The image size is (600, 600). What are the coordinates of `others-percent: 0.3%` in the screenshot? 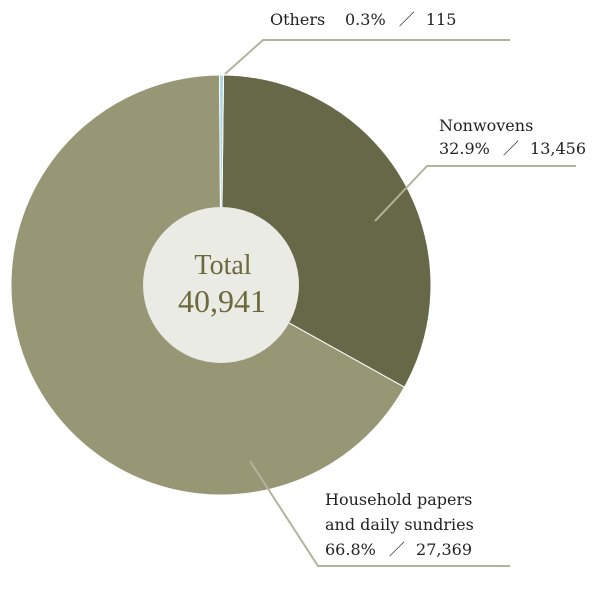 It's located at (365, 19).